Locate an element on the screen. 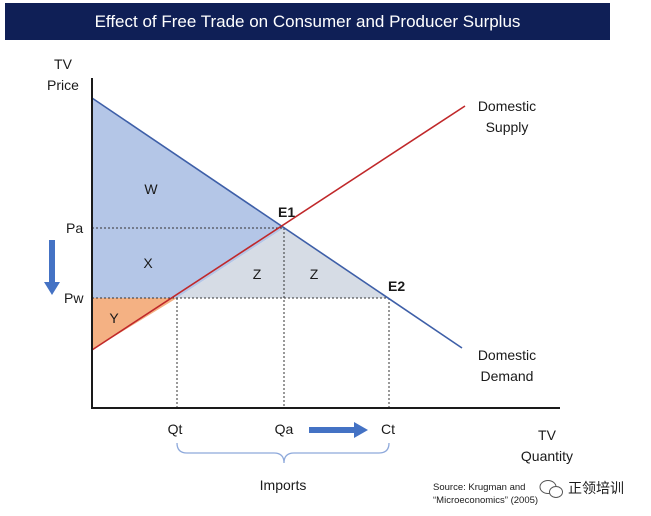 The width and height of the screenshot is (651, 516). x-axis-label-line1: TV is located at coordinates (547, 435).